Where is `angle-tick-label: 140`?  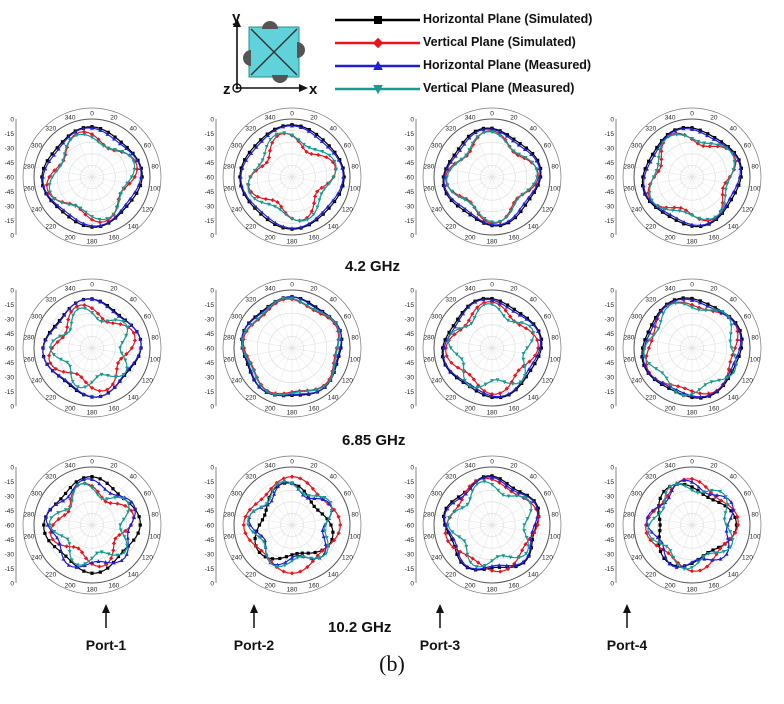 angle-tick-label: 140 is located at coordinates (533, 227).